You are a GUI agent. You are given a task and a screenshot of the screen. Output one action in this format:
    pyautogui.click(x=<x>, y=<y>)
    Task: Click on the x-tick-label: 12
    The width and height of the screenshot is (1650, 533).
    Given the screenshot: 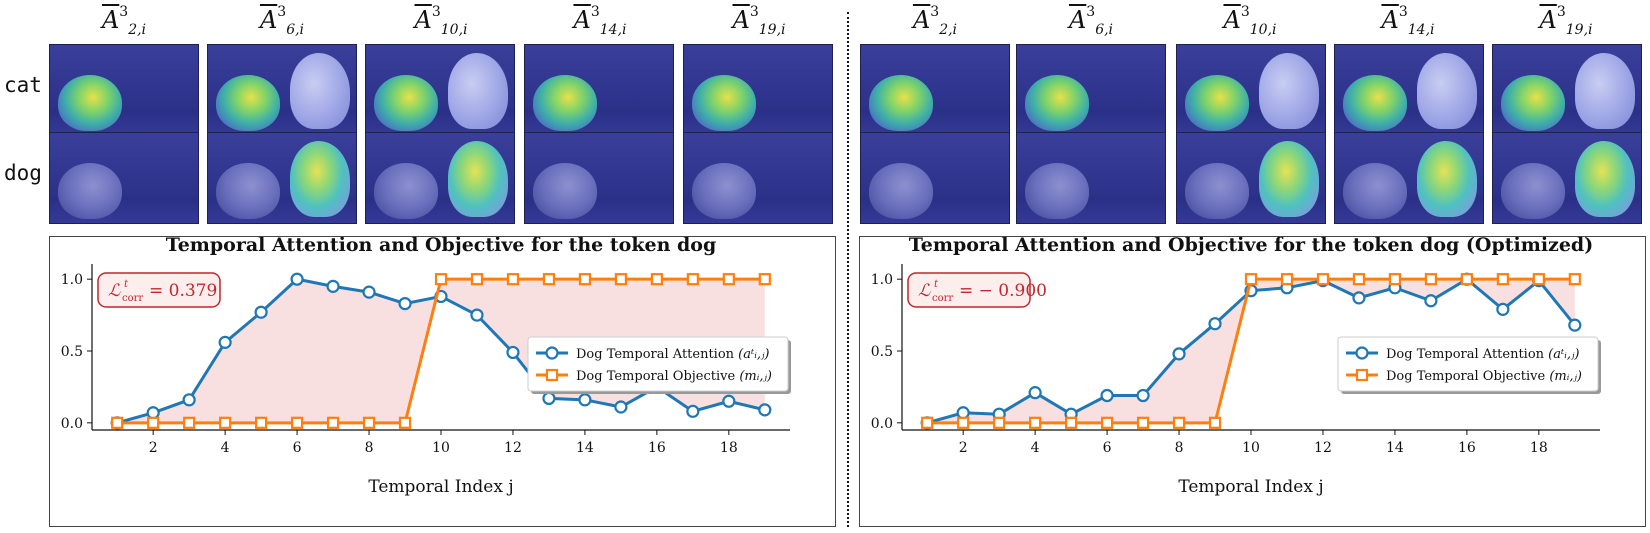 What is the action you would take?
    pyautogui.click(x=1323, y=448)
    